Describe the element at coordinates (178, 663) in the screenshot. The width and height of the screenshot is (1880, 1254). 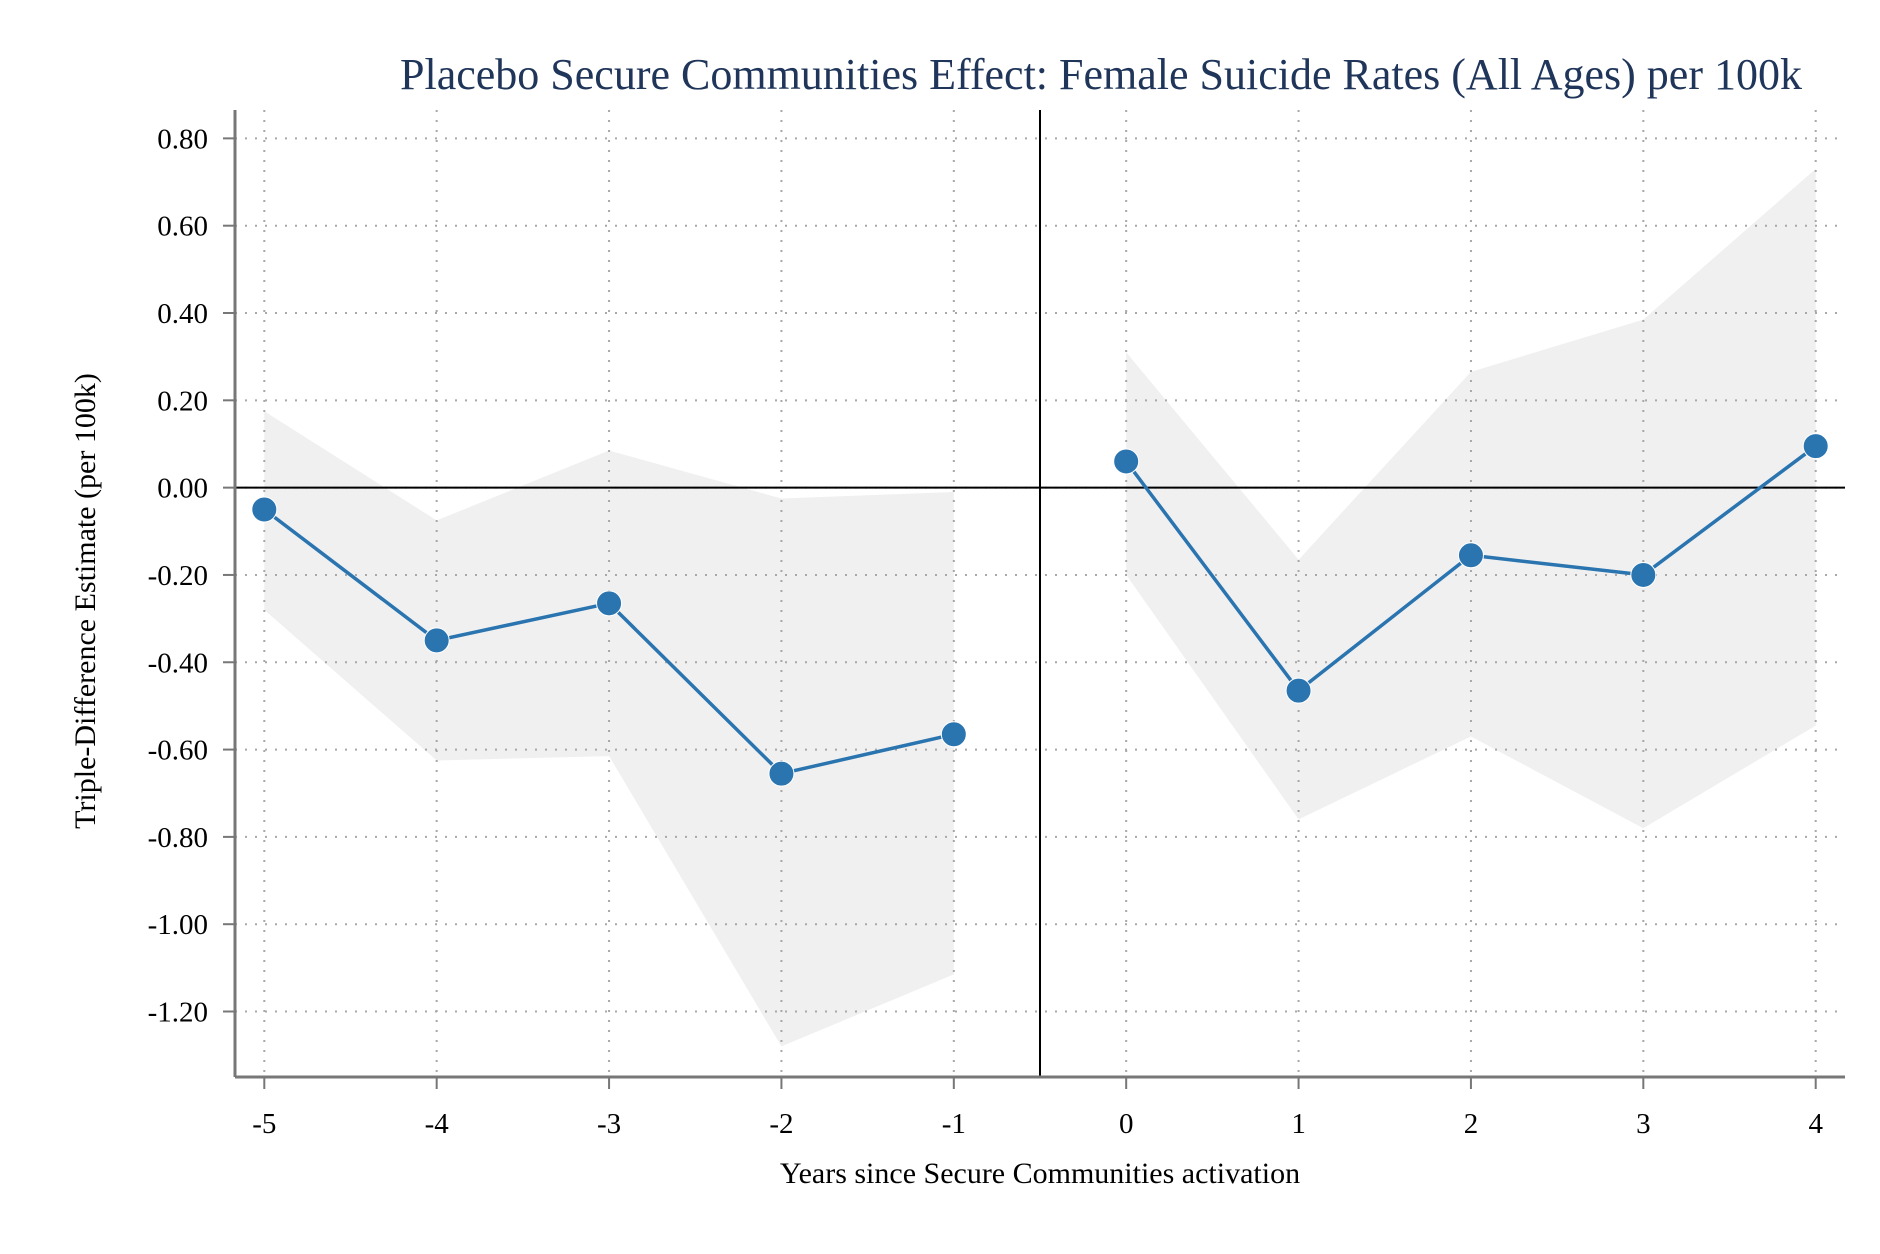
I see `y-tick-label-7: -0.40` at that location.